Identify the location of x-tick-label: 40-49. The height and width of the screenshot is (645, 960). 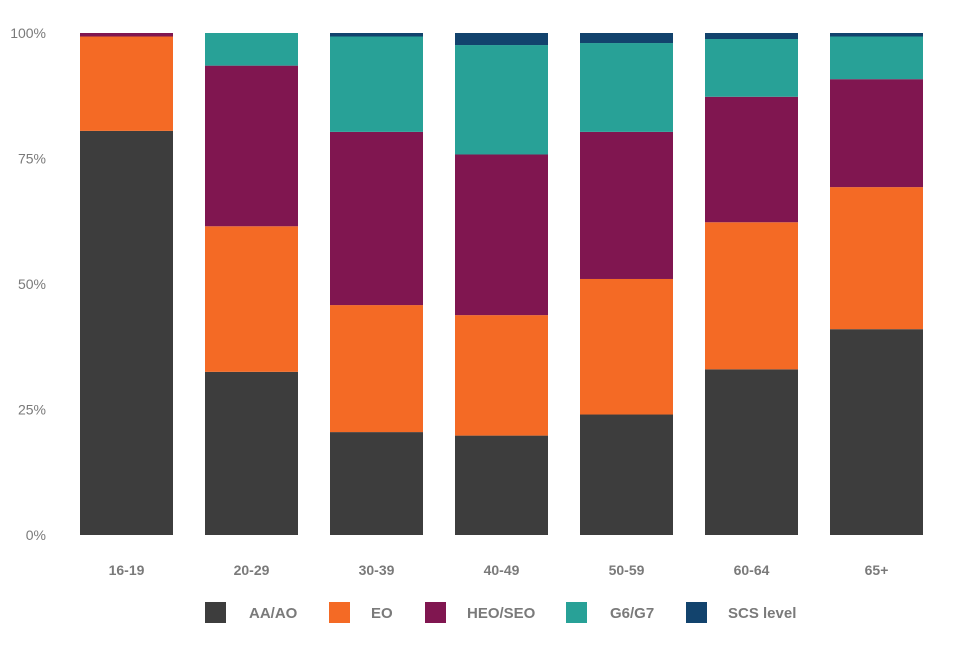
(502, 570).